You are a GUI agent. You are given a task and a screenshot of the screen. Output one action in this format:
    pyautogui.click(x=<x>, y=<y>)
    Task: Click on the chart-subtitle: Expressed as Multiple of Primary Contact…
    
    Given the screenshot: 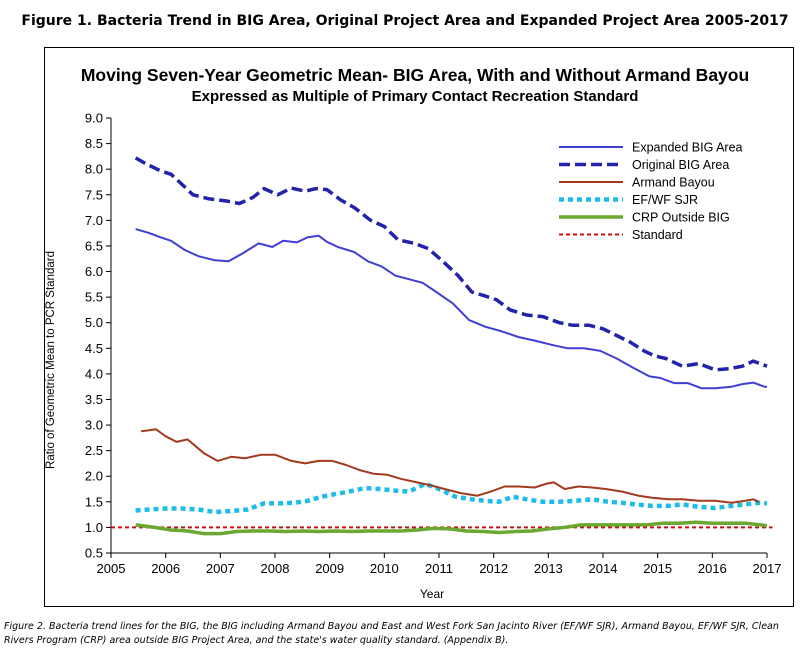 What is the action you would take?
    pyautogui.click(x=415, y=96)
    